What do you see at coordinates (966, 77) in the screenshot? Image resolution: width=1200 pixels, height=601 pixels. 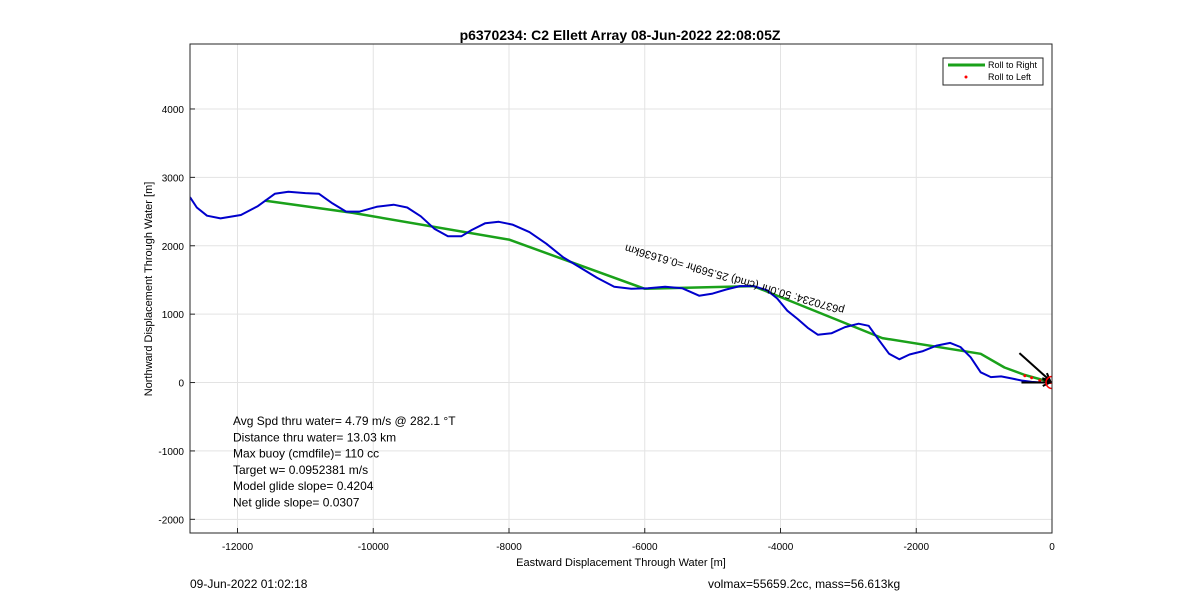 I see `legend-marker-roll-left` at bounding box center [966, 77].